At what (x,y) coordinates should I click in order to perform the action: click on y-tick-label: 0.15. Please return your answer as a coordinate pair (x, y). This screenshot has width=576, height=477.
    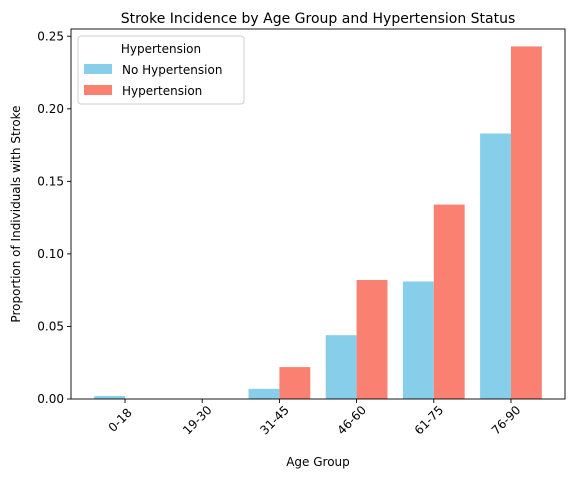
    Looking at the image, I should click on (50, 181).